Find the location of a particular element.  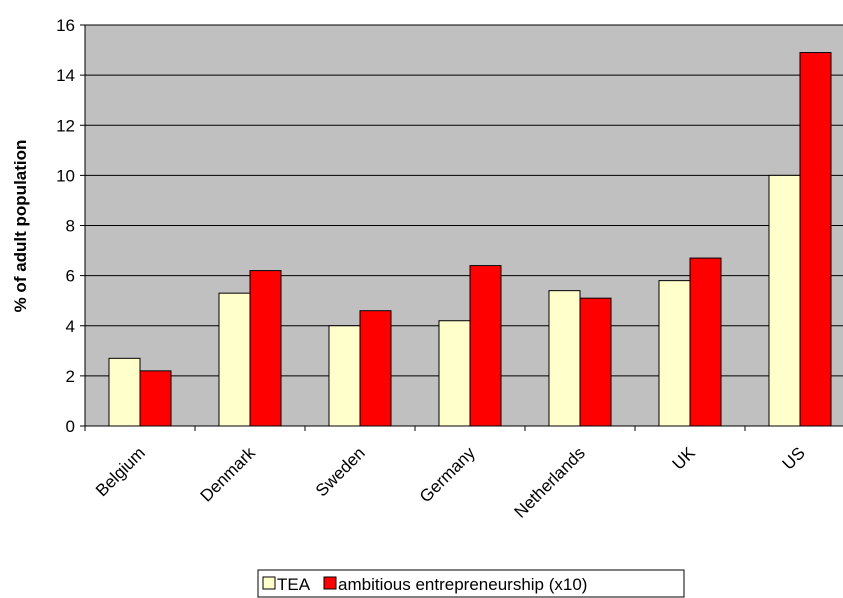

bar-tea-netherlands is located at coordinates (564, 358).